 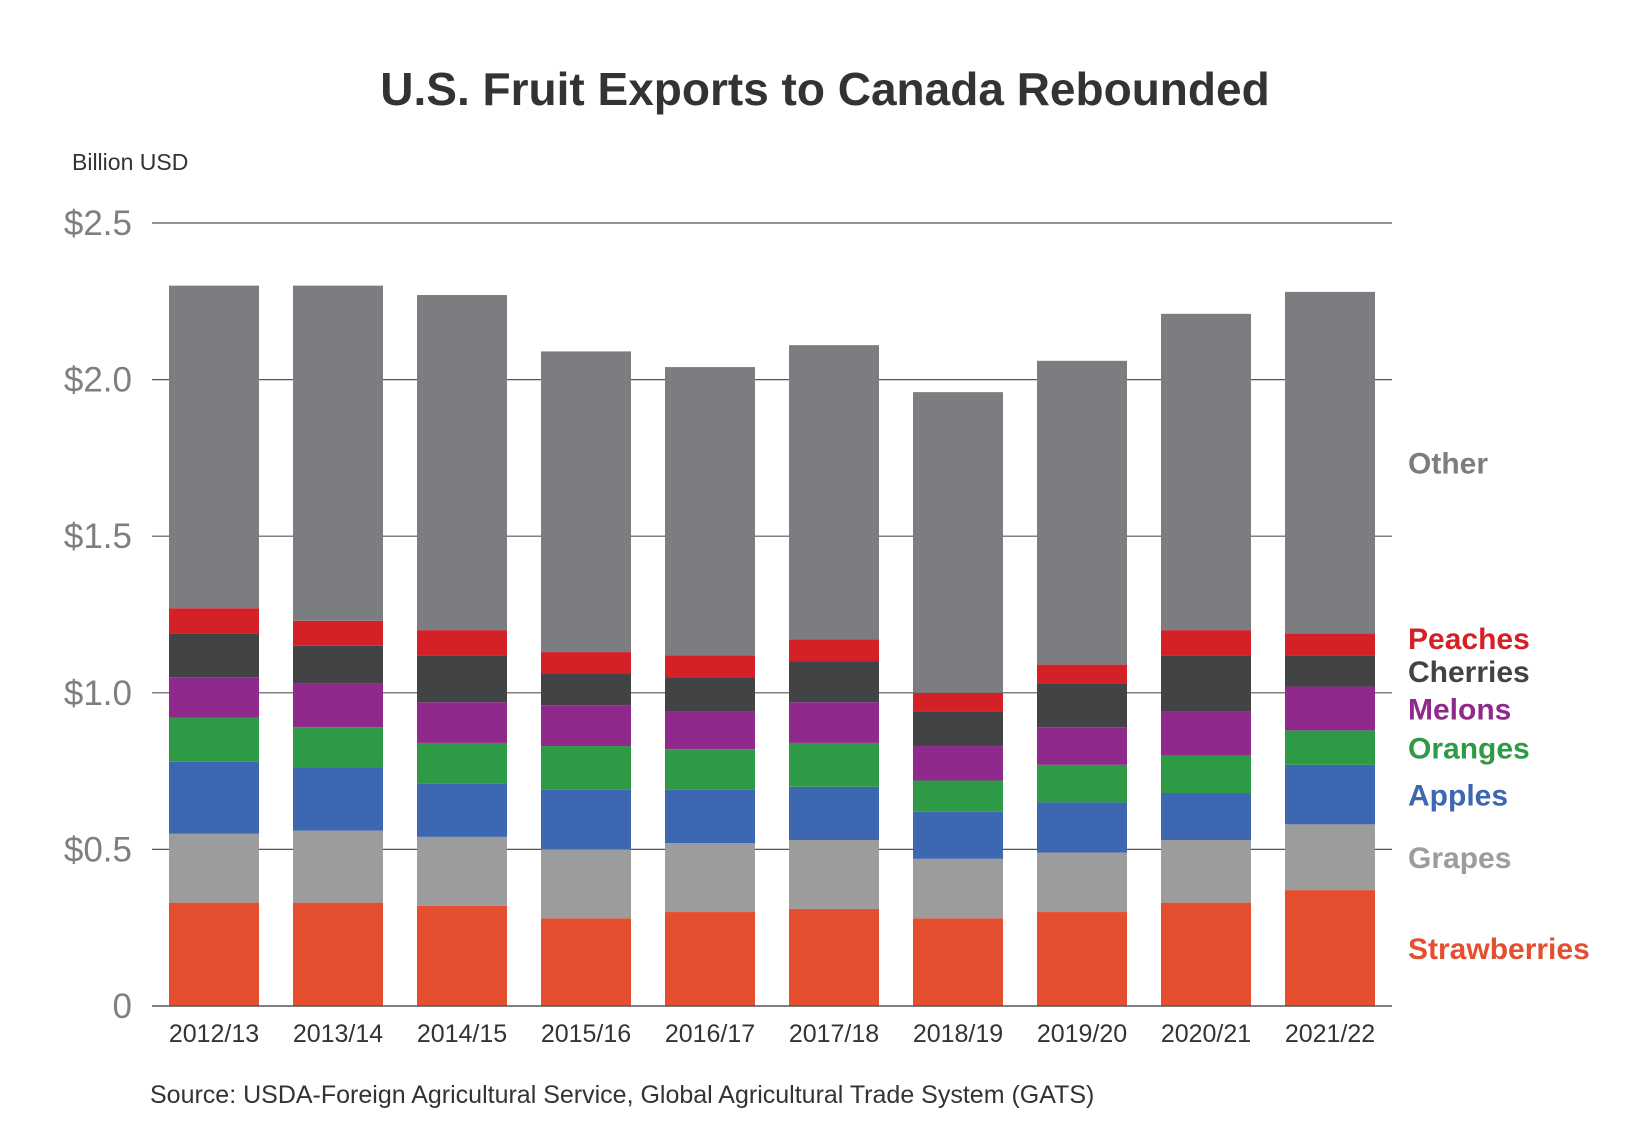 I want to click on x-tick-label: 2015/16, so click(x=586, y=1034).